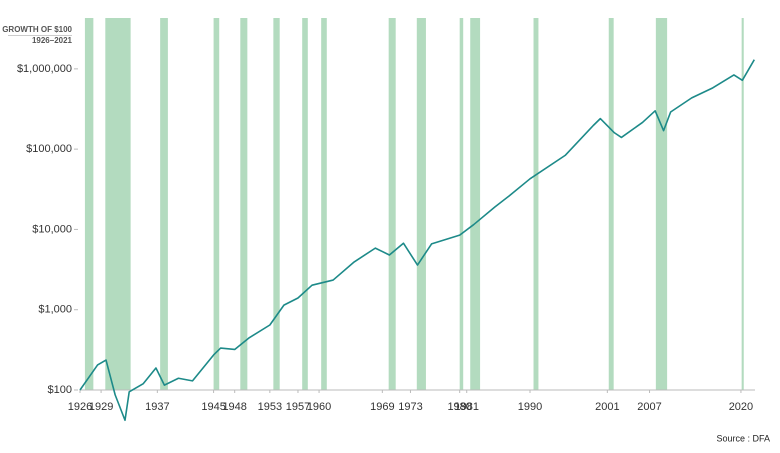  Describe the element at coordinates (37, 29) in the screenshot. I see `chart-title: GROWTH OF $100` at that location.